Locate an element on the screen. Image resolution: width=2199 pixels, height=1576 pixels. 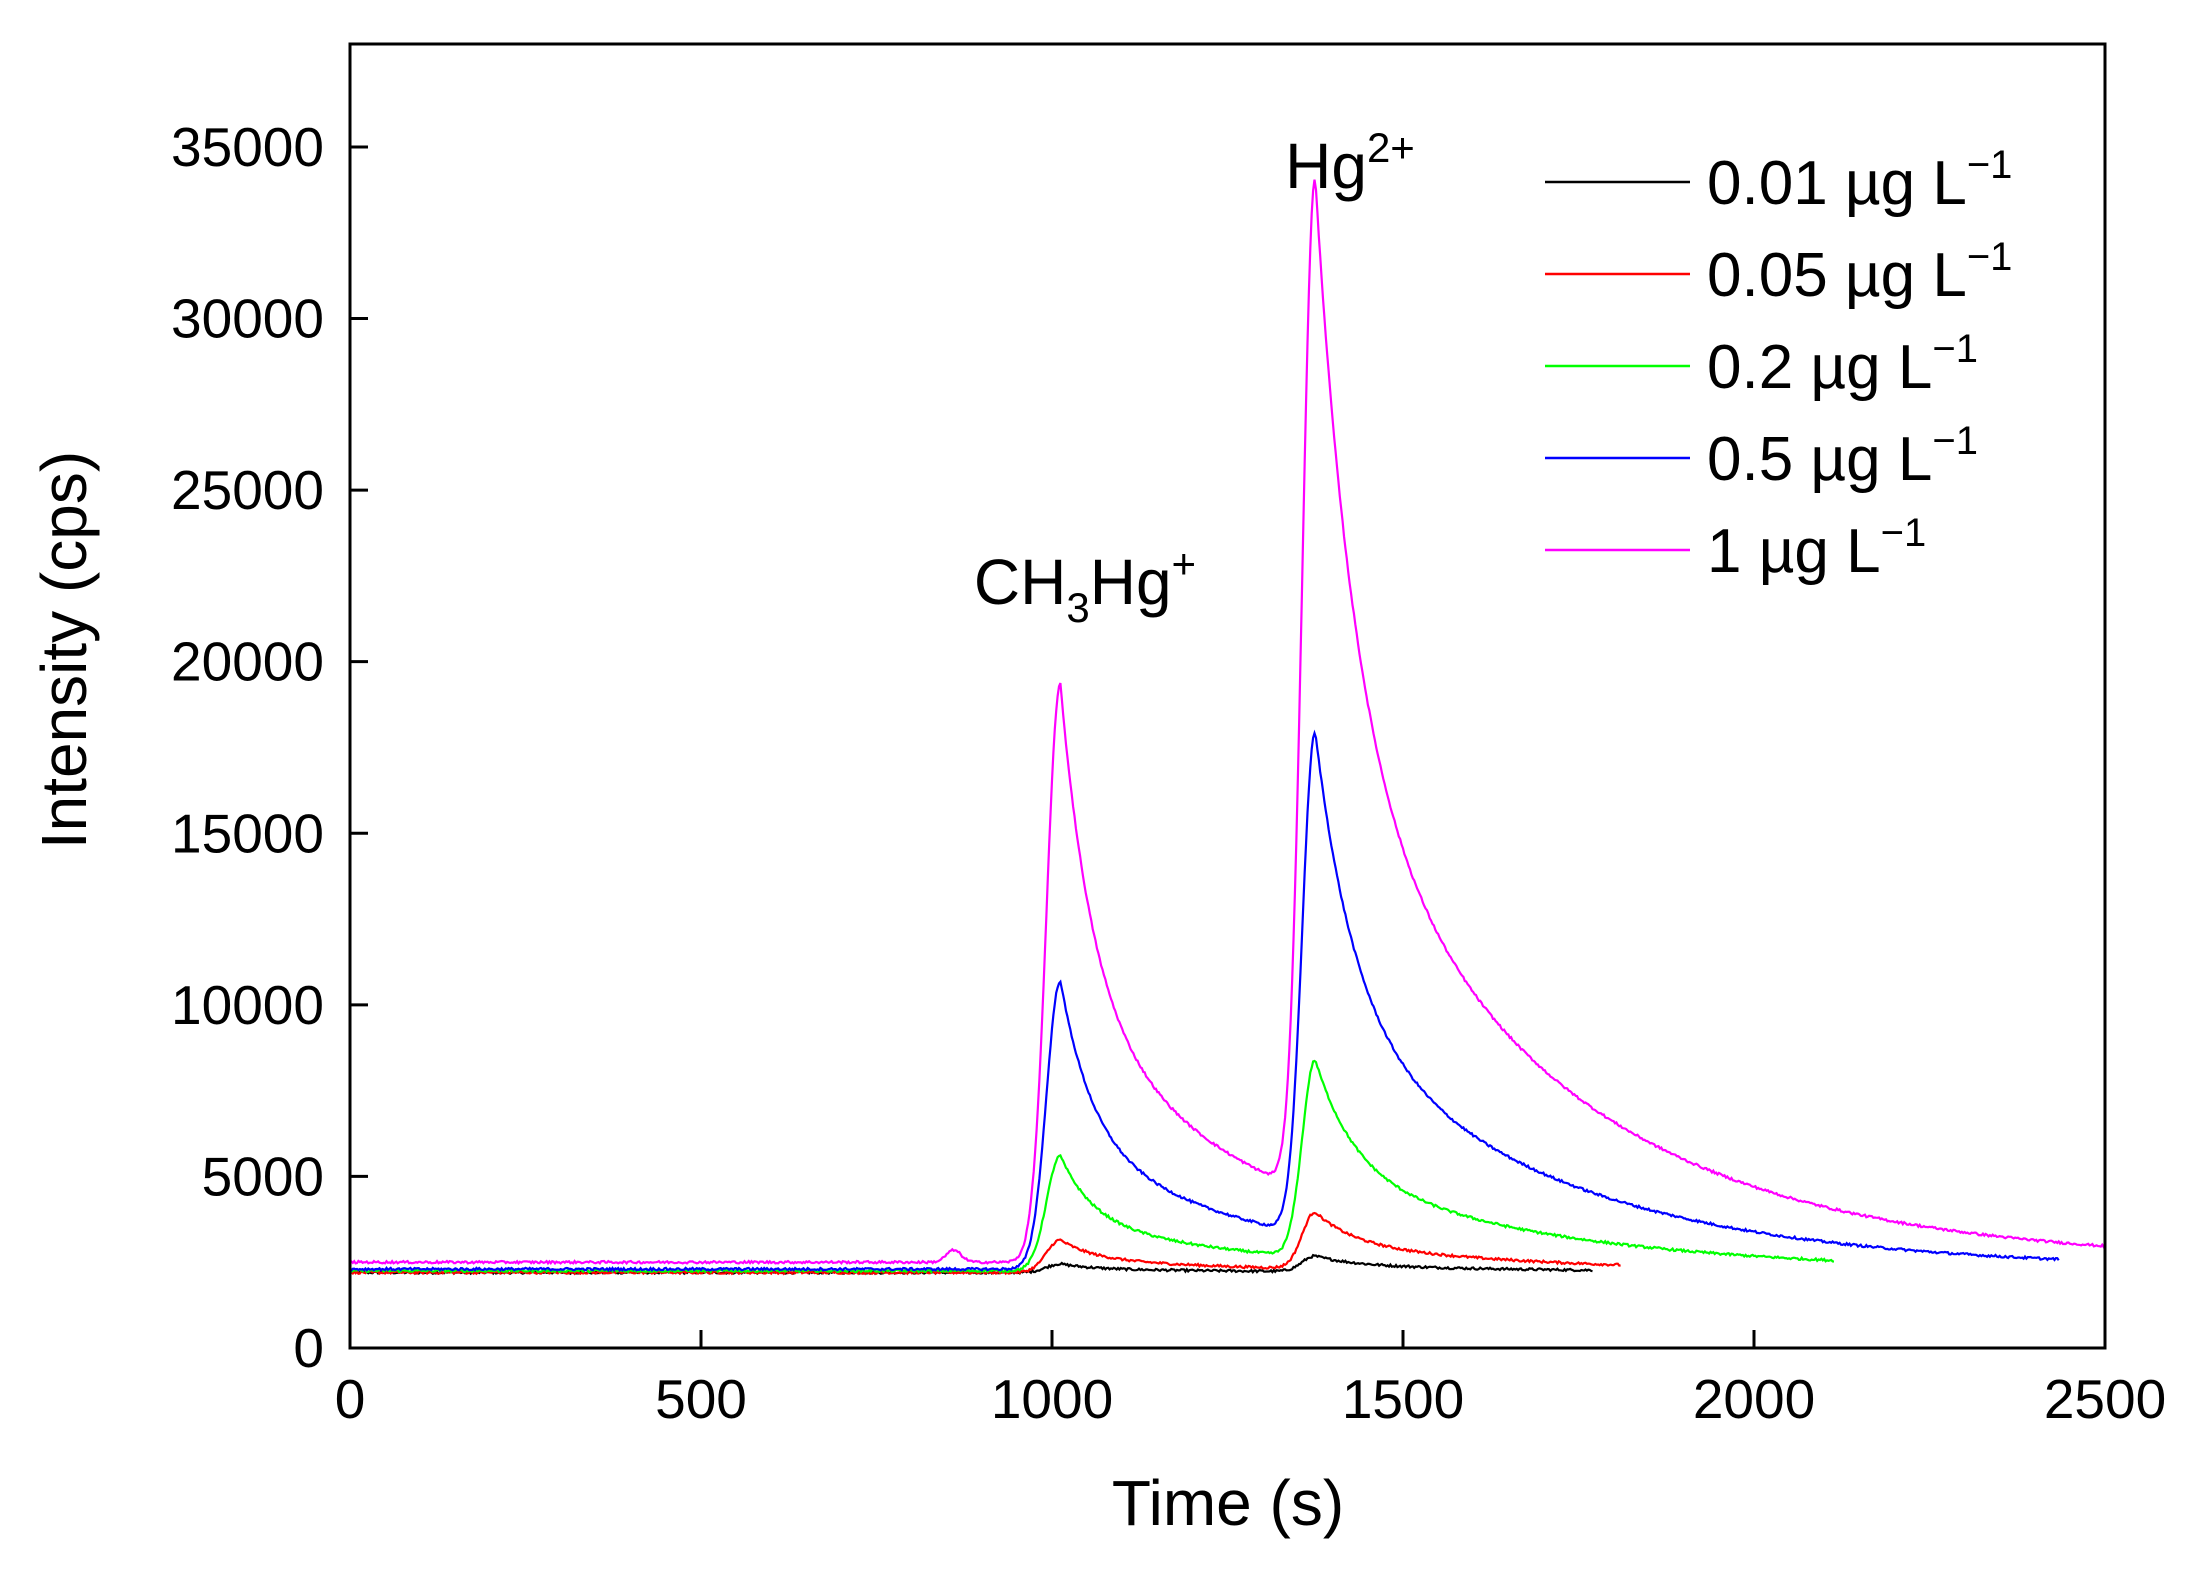
legend-label-text: 1 µg L is located at coordinates (1794, 551).